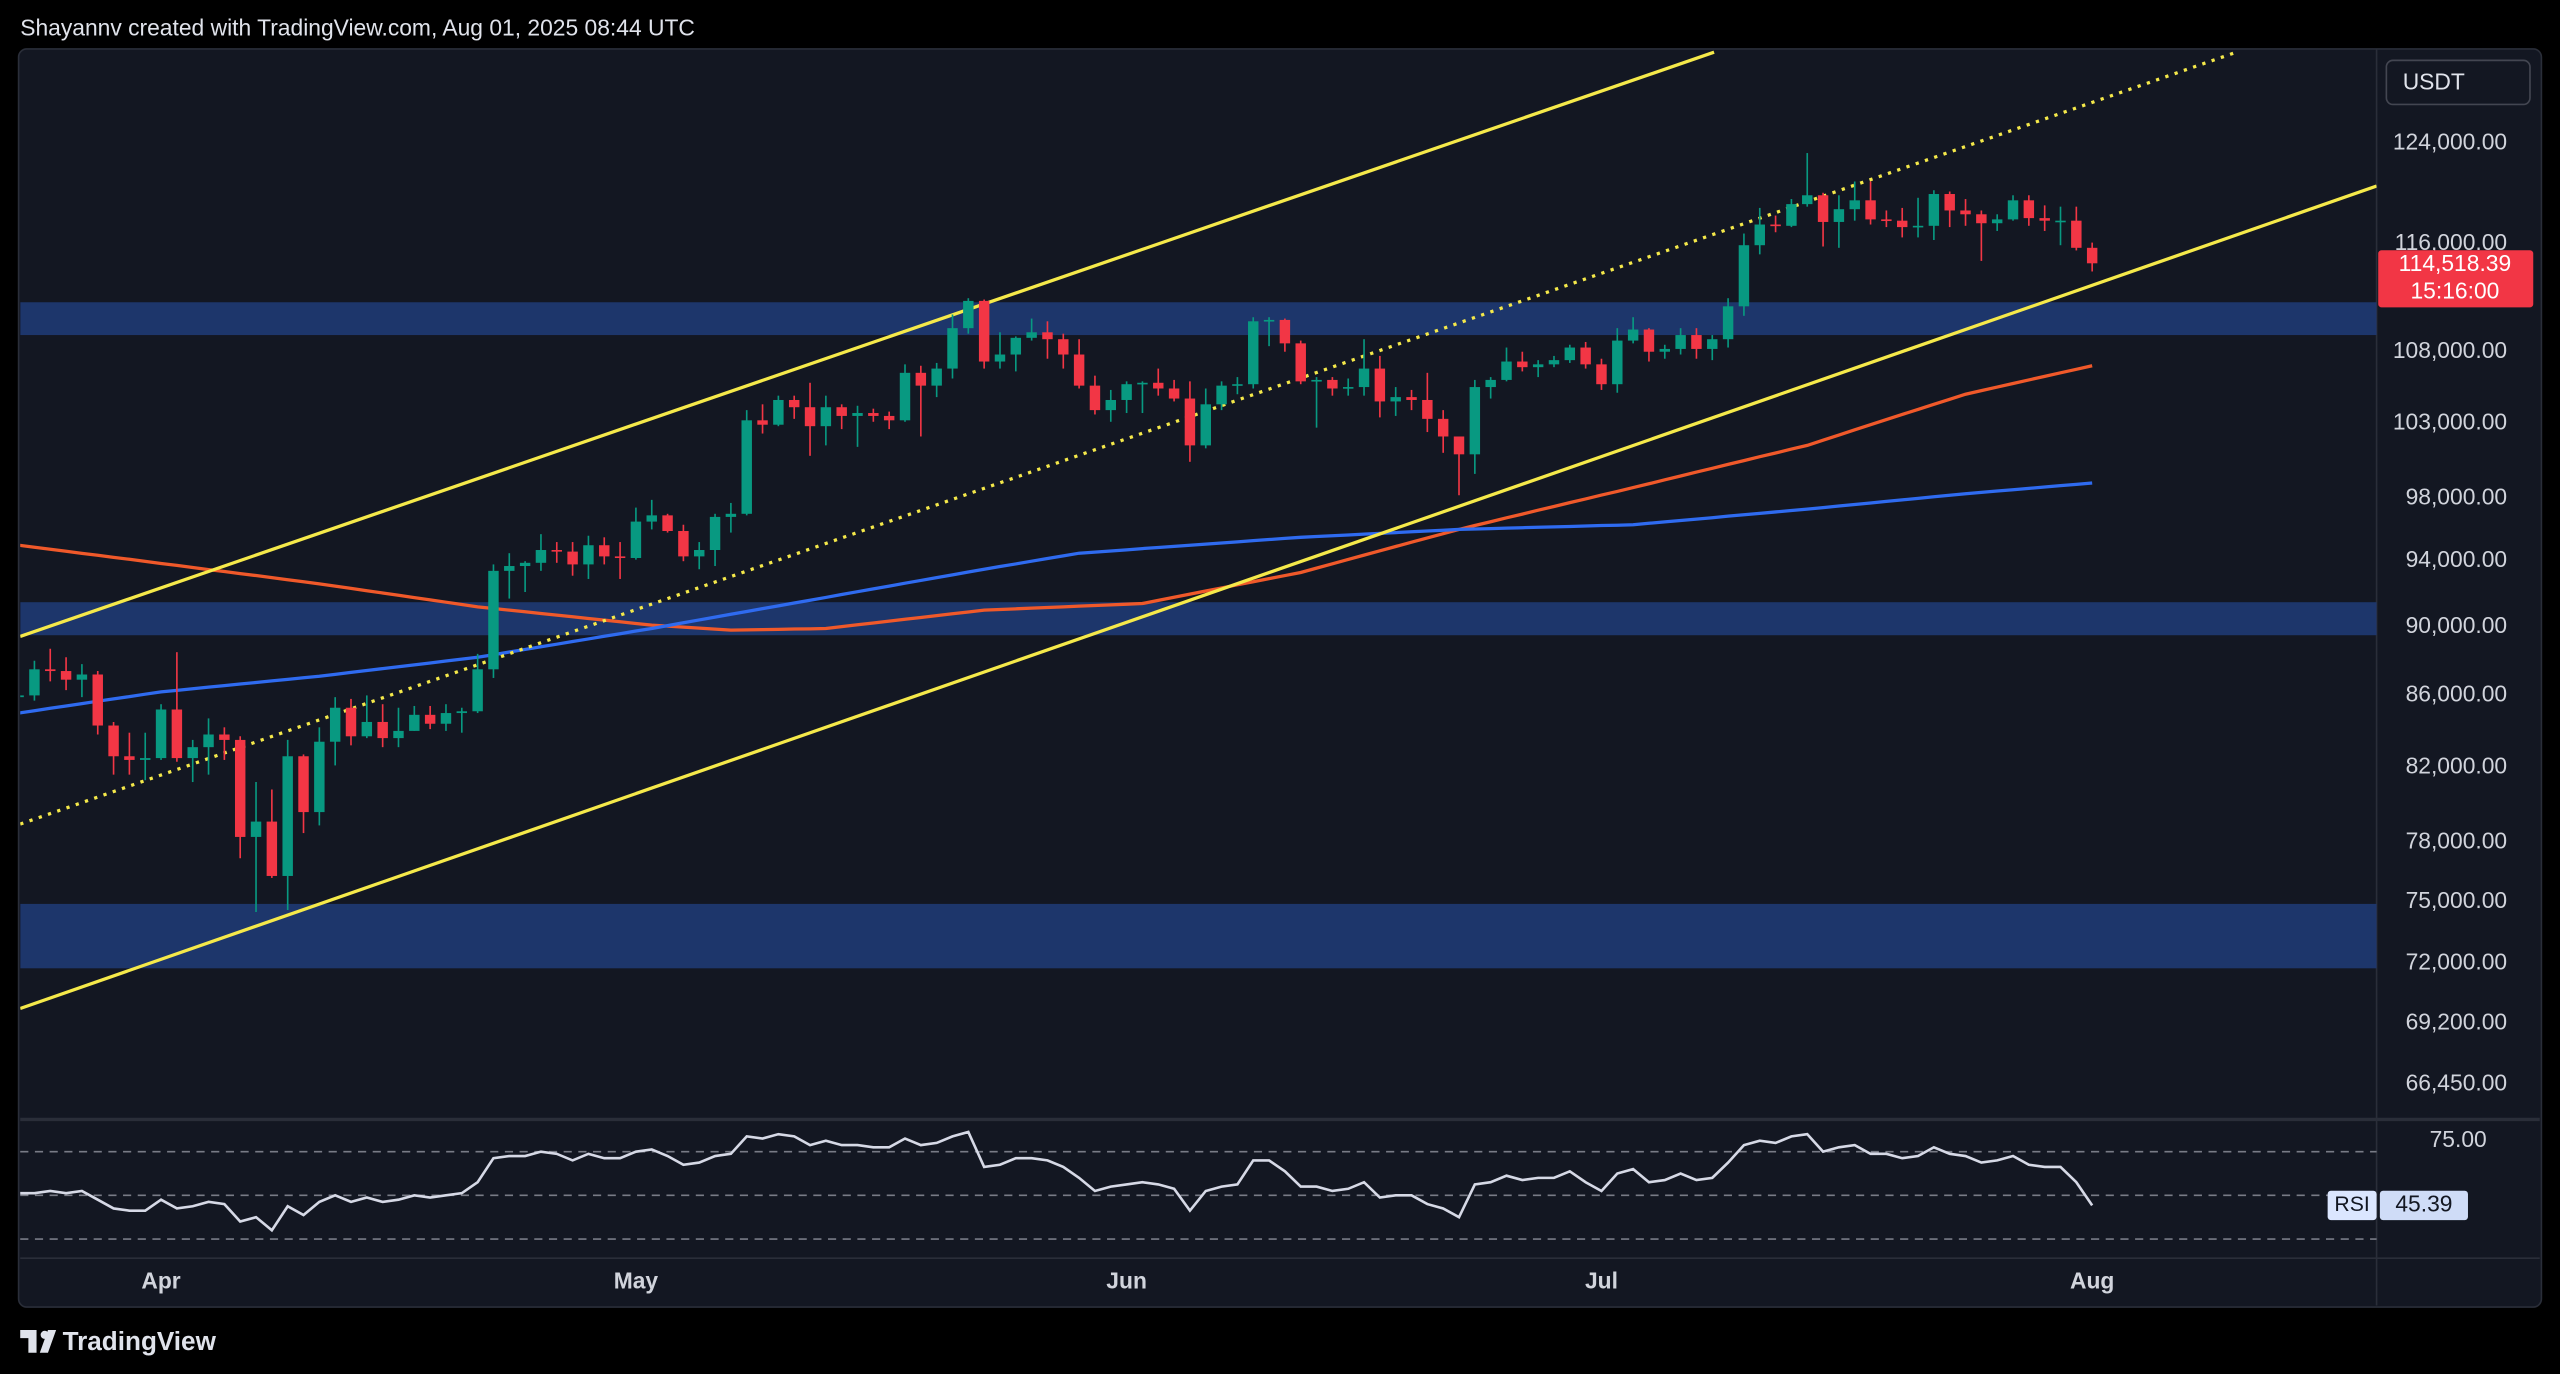 The height and width of the screenshot is (1374, 2560). Describe the element at coordinates (2457, 1083) in the screenshot. I see `y-tick-label: 66,450.00` at that location.